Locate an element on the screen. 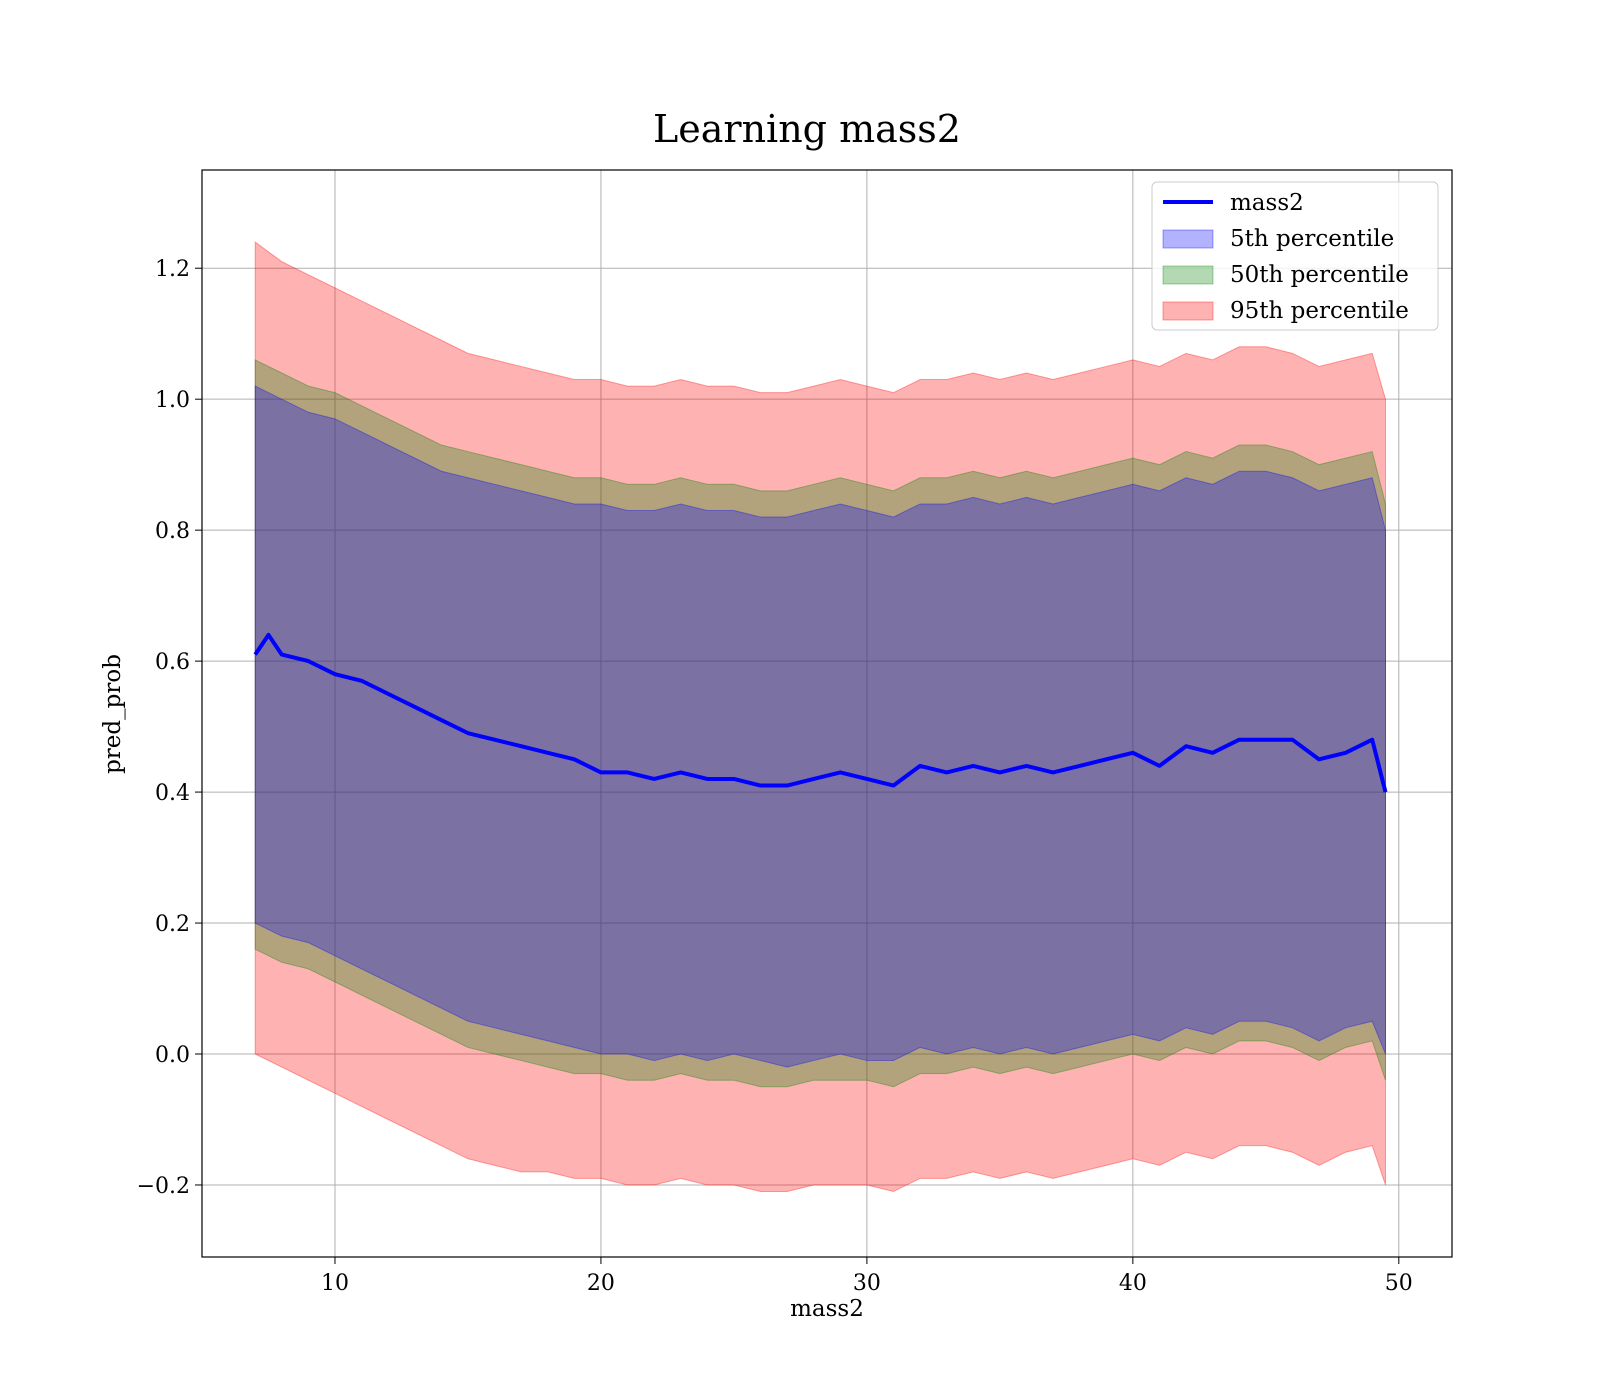 This screenshot has height=1400, width=1600. chart-title: Learning mass2 is located at coordinates (807, 129).